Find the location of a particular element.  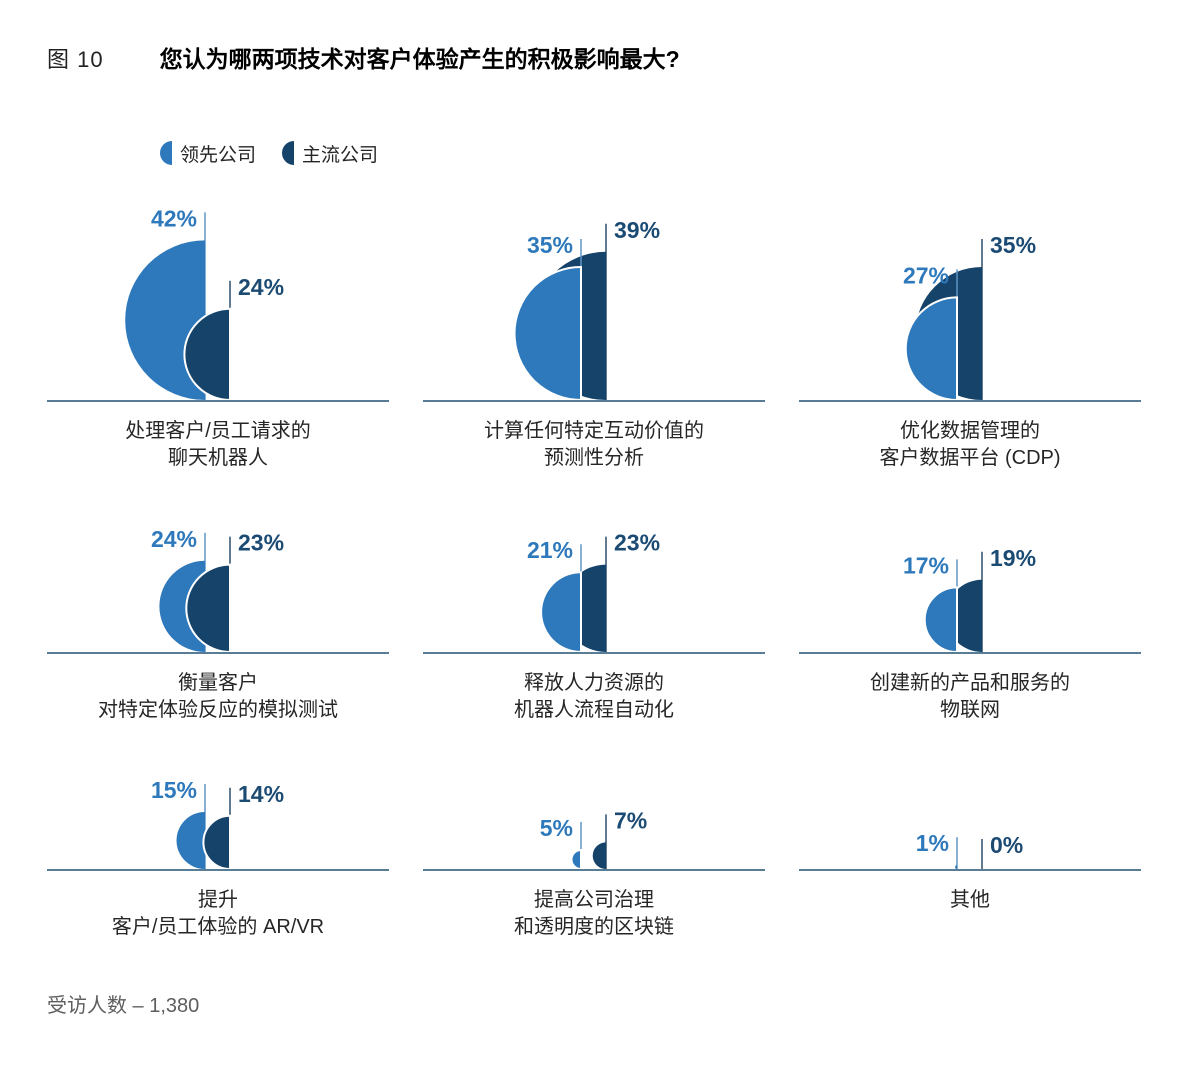

leader-value-label: 27% is located at coordinates (926, 275).